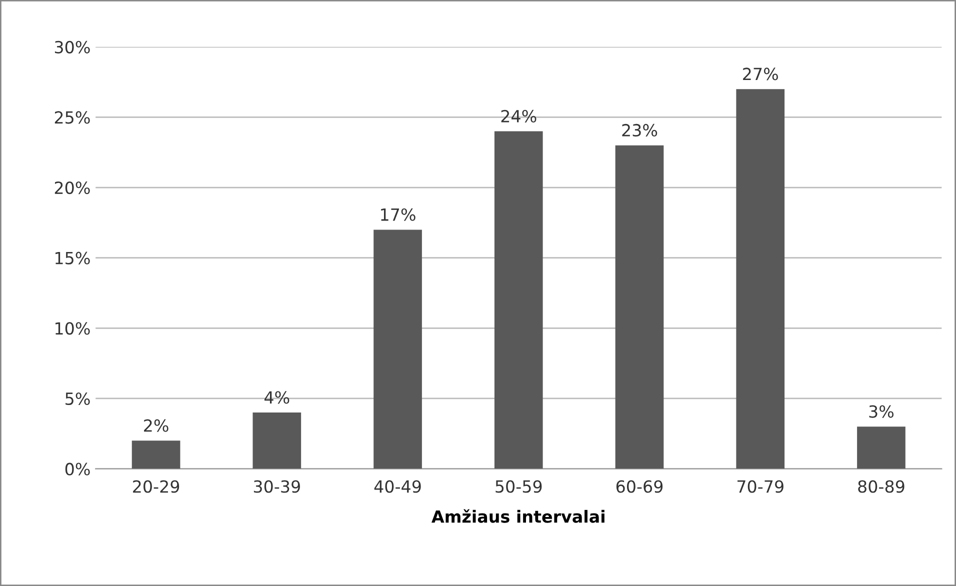 Image resolution: width=956 pixels, height=586 pixels. Describe the element at coordinates (72, 117) in the screenshot. I see `y-tick-label: 25%` at that location.